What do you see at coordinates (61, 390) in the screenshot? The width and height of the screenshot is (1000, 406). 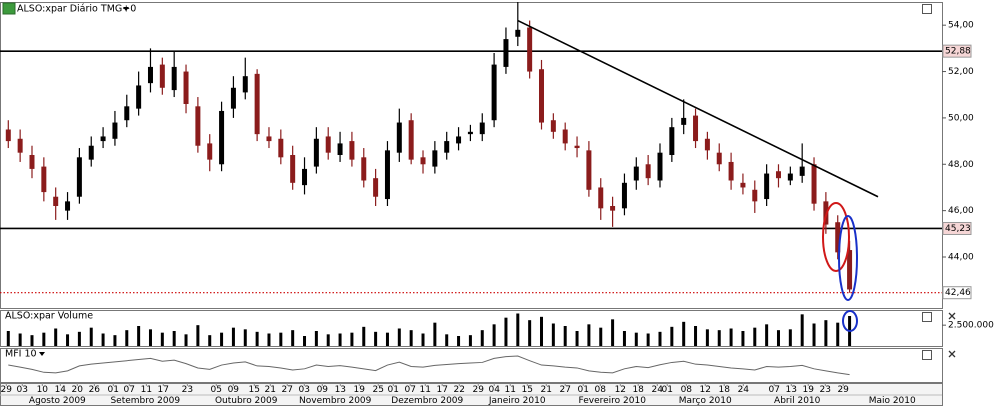 I see `x-tick-label: 14` at bounding box center [61, 390].